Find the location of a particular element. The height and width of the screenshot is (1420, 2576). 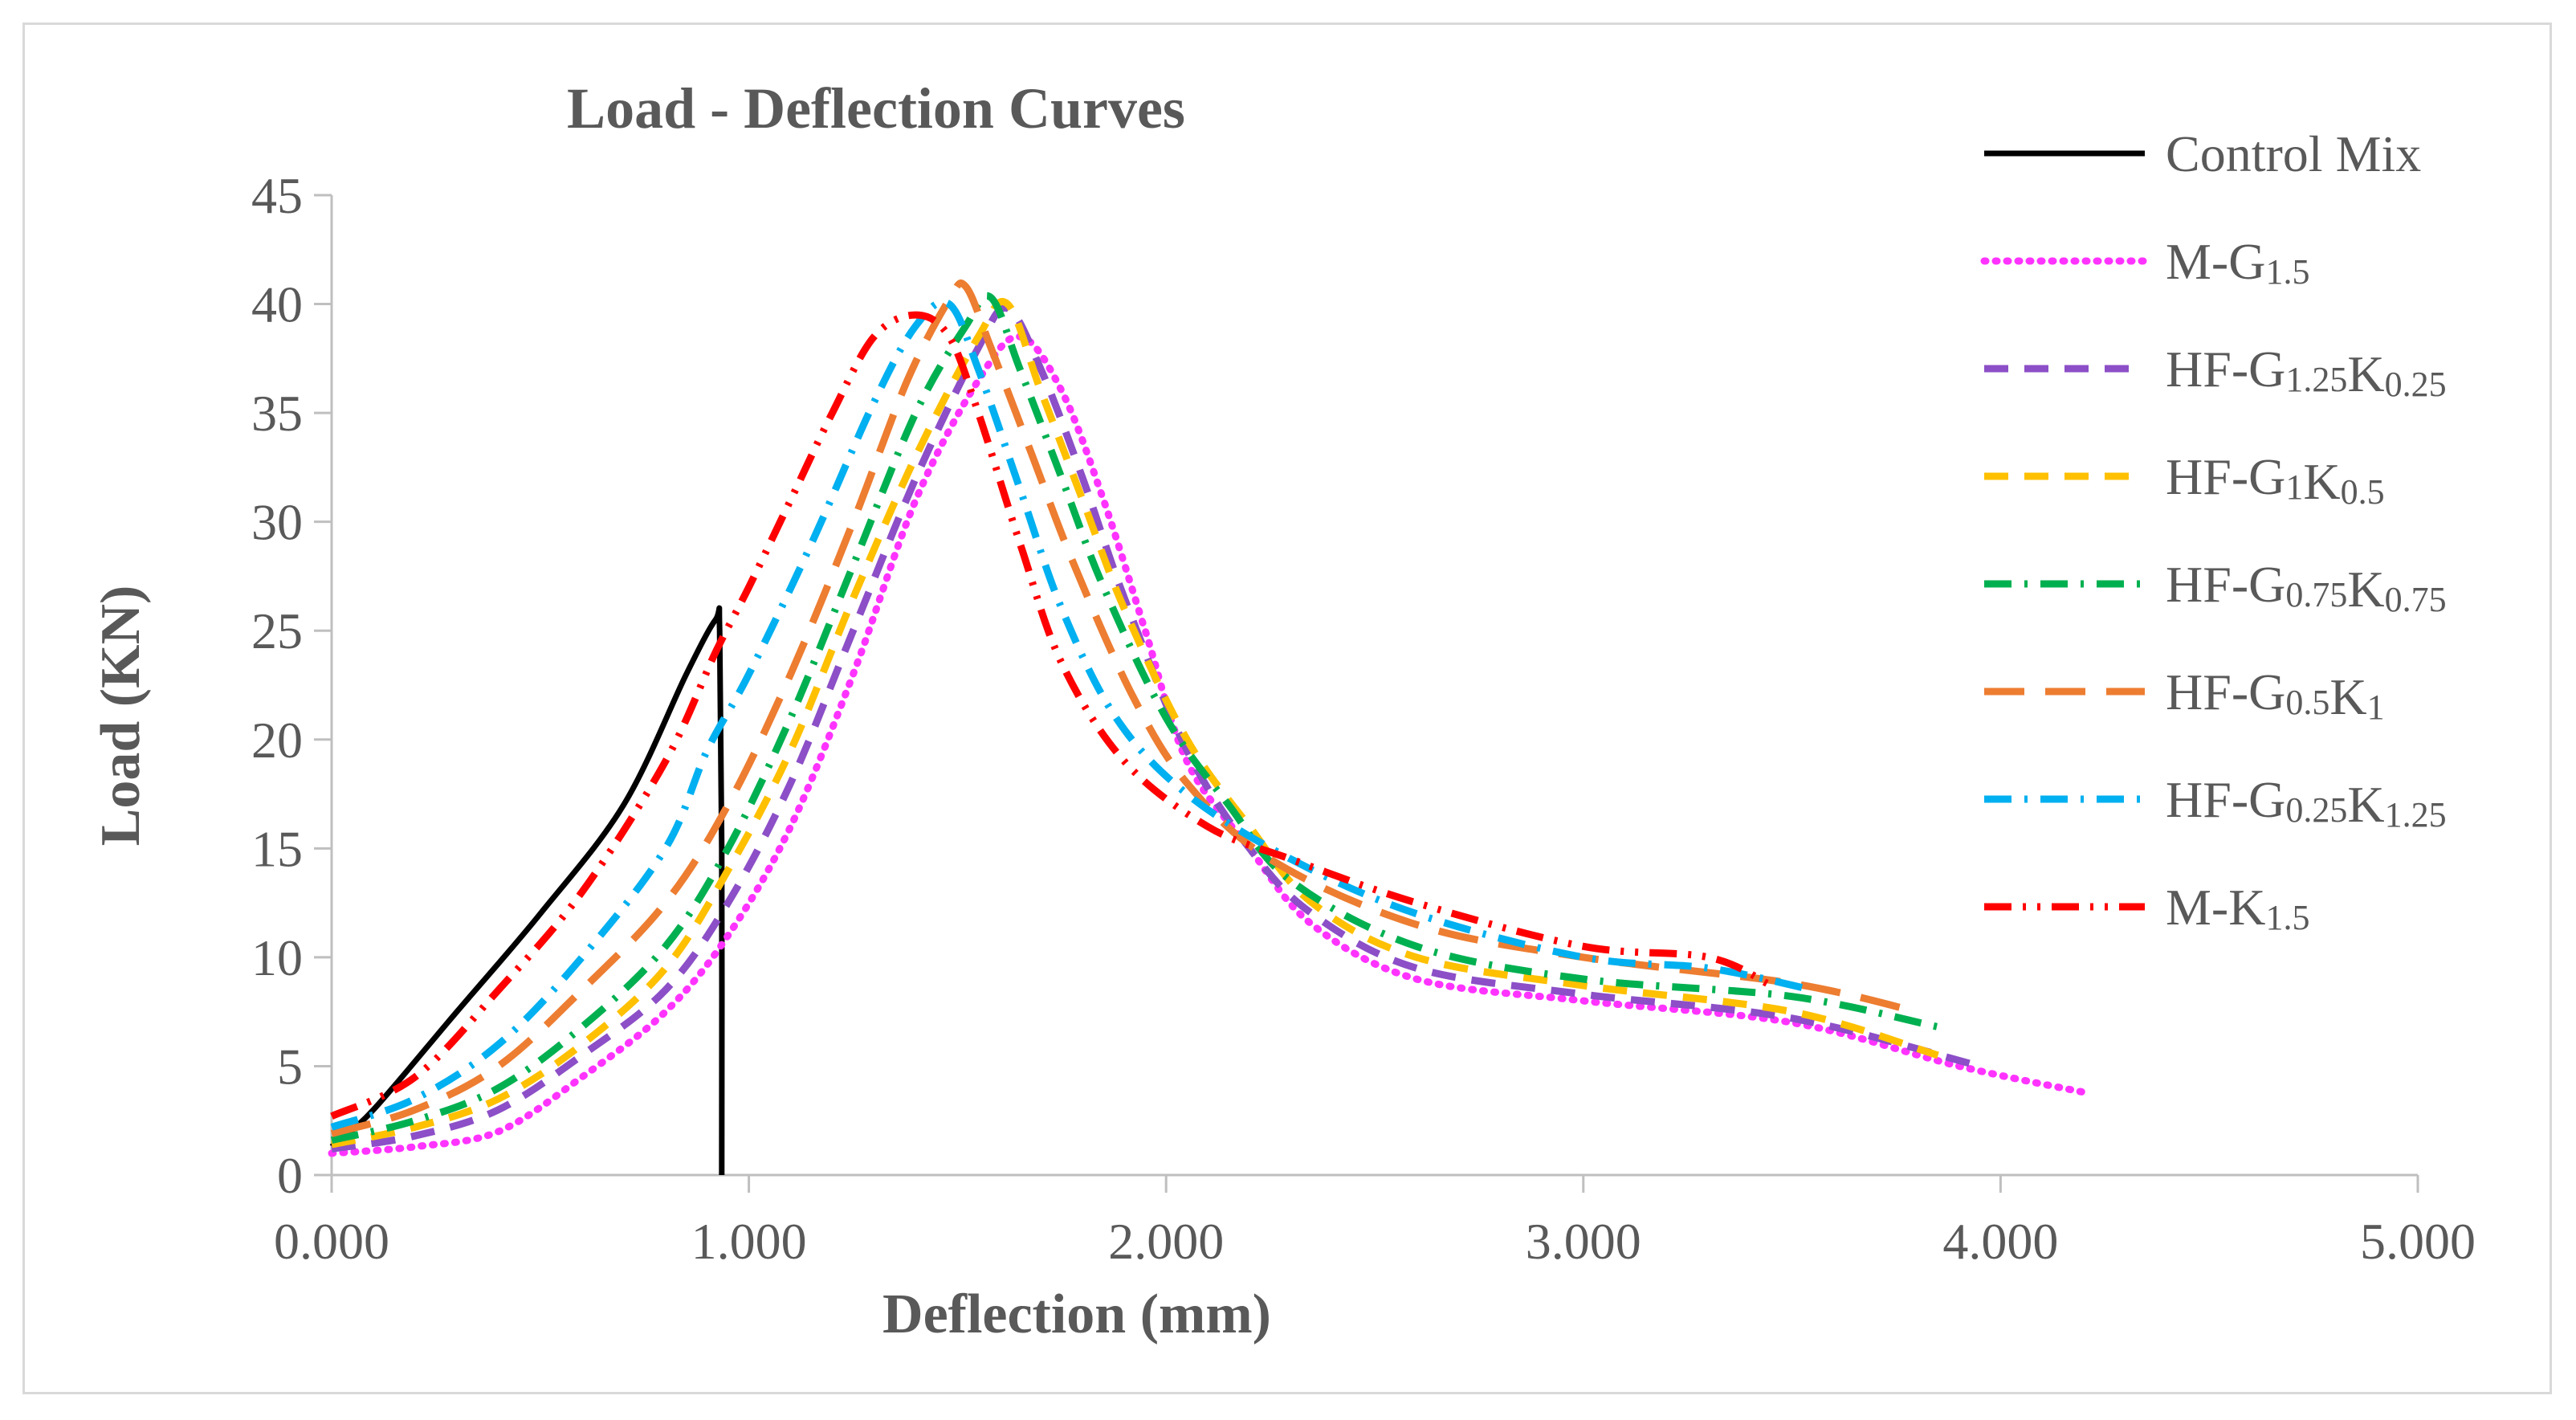

x-tick-label: 5.000 is located at coordinates (2418, 1241).